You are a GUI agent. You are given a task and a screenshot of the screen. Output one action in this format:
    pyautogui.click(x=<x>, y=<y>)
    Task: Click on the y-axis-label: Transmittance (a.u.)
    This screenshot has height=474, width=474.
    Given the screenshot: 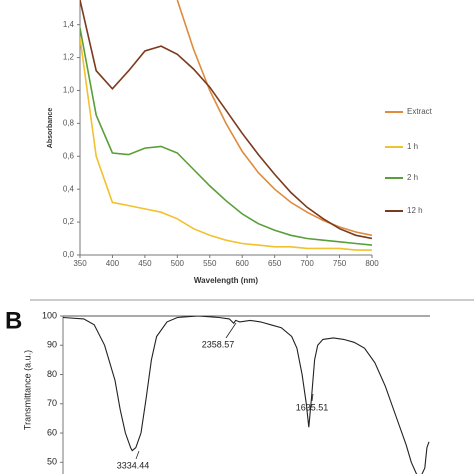 What is the action you would take?
    pyautogui.click(x=27, y=390)
    